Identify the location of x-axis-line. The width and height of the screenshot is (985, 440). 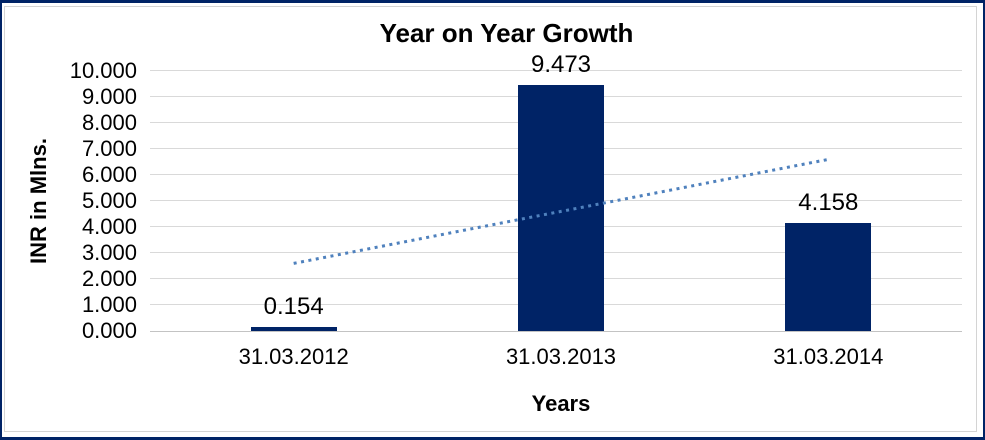
(556, 331).